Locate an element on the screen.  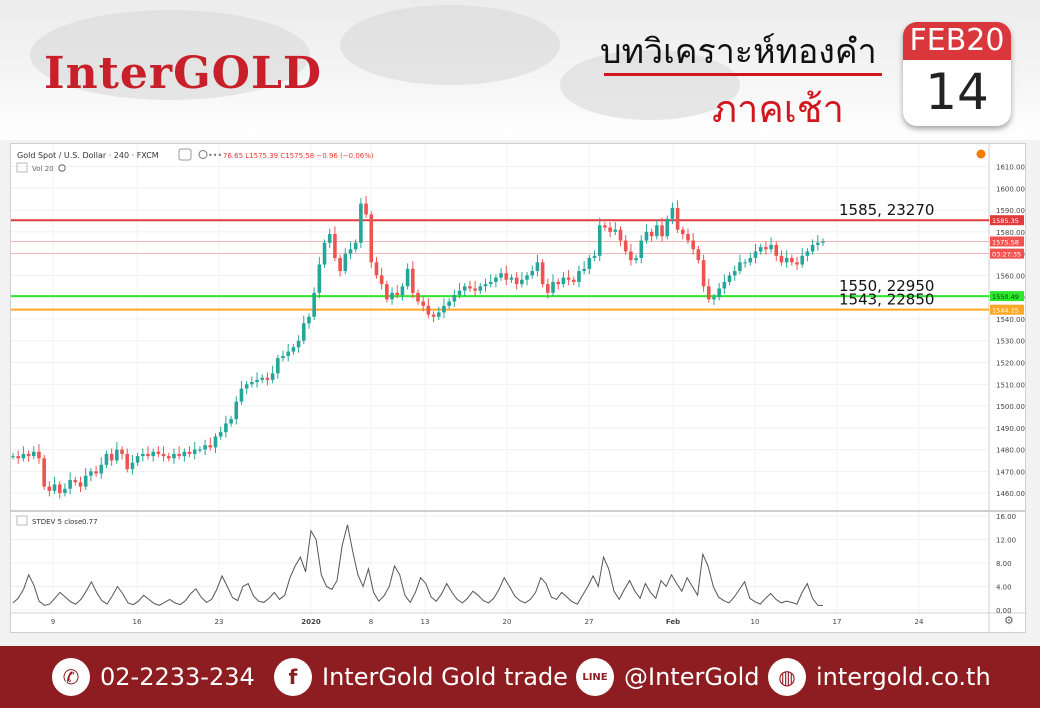
indicator-tick-label: 0.00 is located at coordinates (1004, 611).